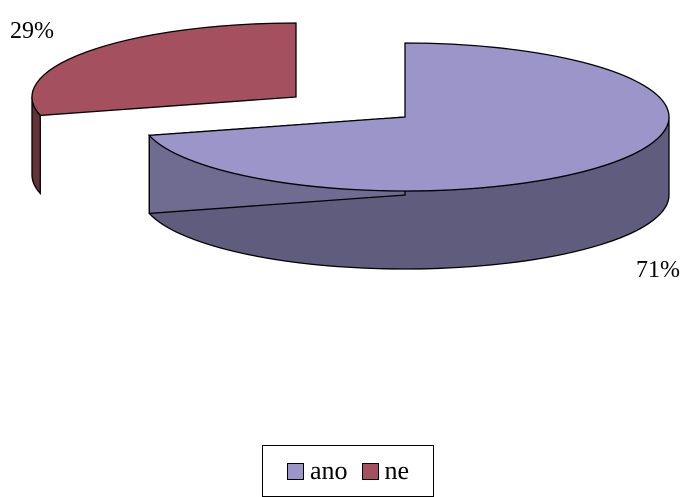 This screenshot has width=693, height=497. I want to click on legend: ano ne, so click(348, 471).